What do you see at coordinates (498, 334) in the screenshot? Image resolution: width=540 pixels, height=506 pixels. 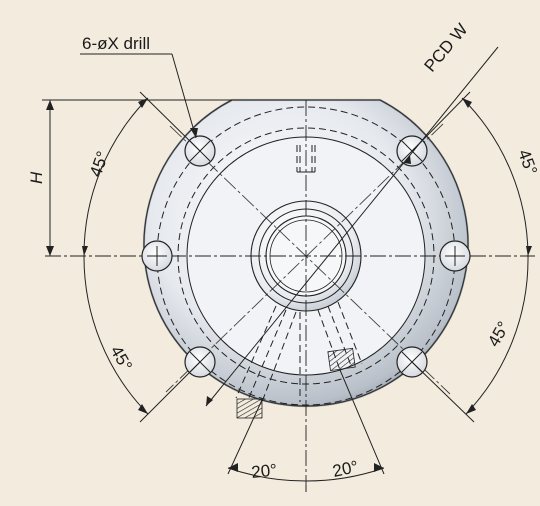 I see `angle-lower-right-label: 45°` at bounding box center [498, 334].